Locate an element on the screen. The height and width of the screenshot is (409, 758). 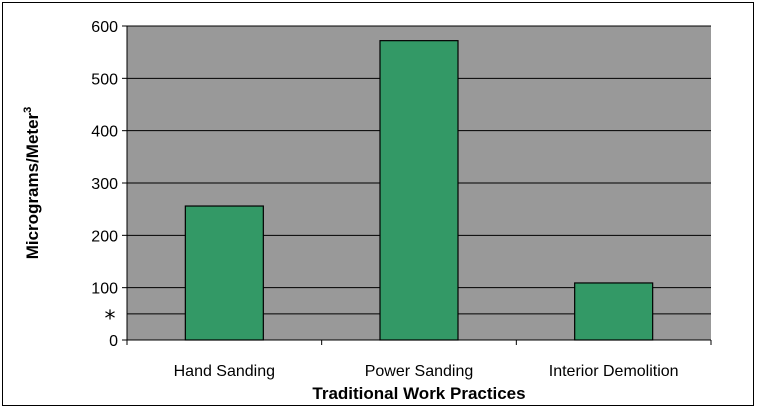
bar-power-sanding is located at coordinates (419, 190).